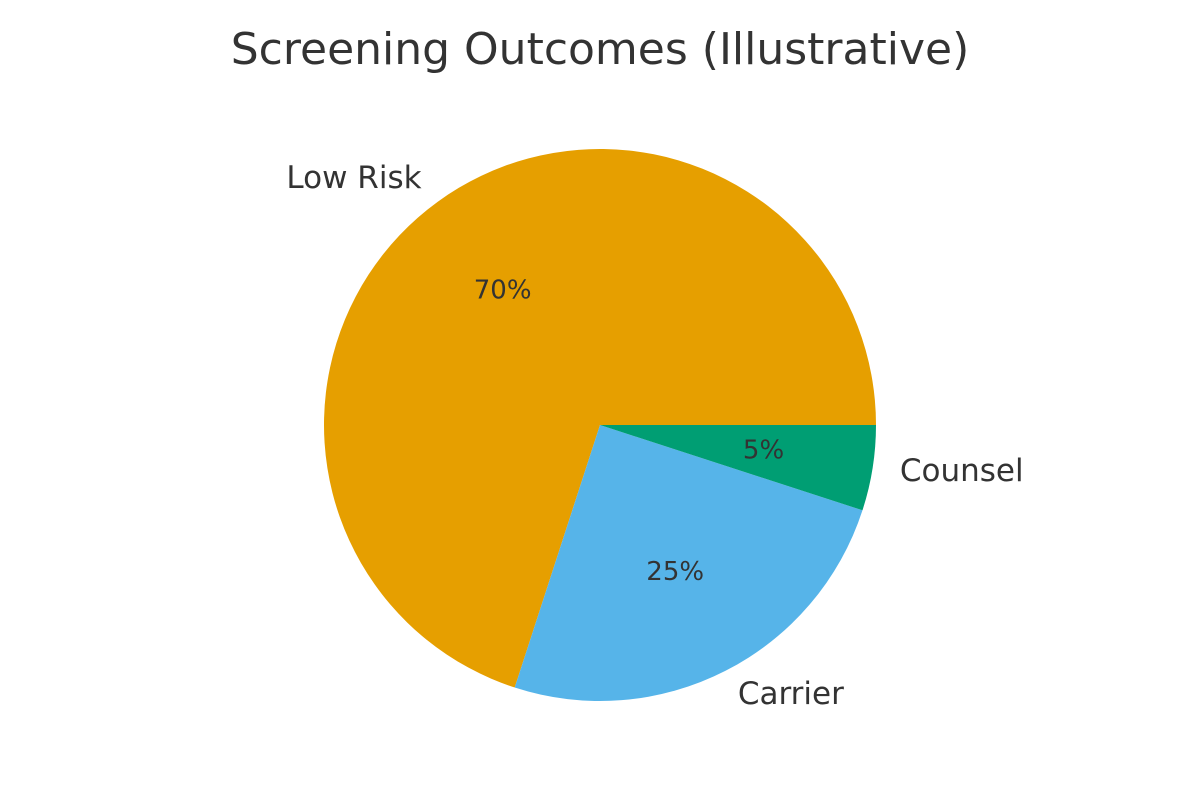 The width and height of the screenshot is (1200, 800). What do you see at coordinates (675, 572) in the screenshot?
I see `slice-percent-label: 25%` at bounding box center [675, 572].